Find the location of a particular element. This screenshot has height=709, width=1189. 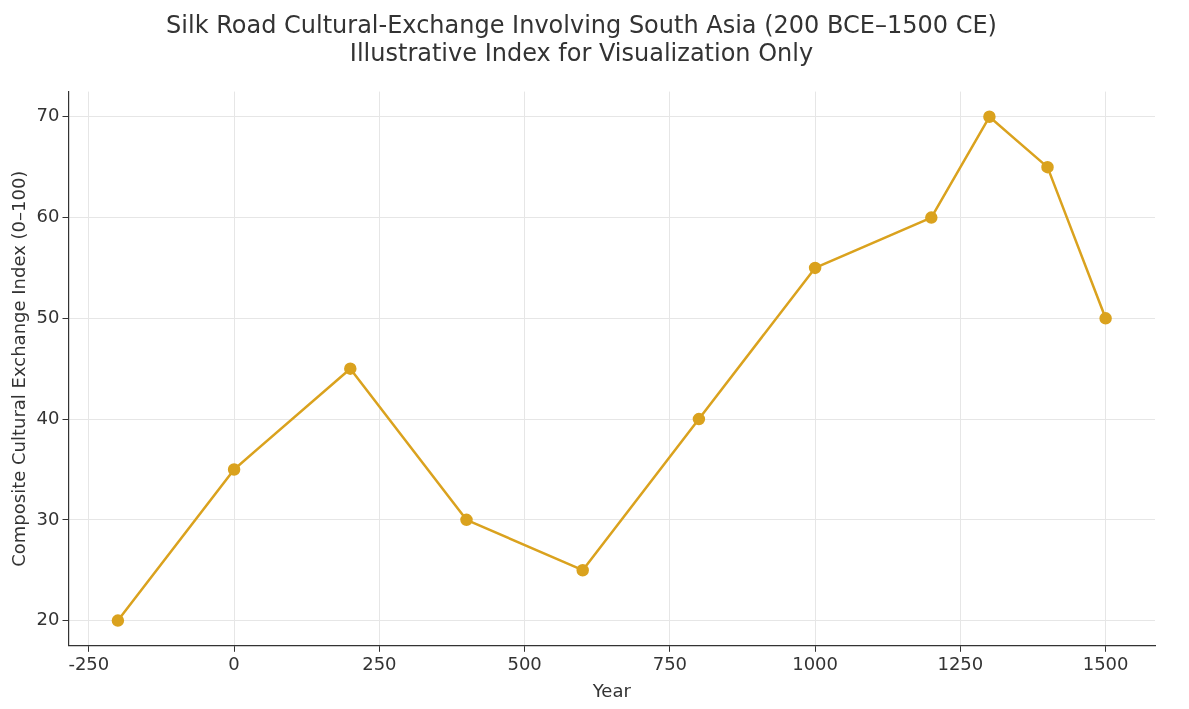

y-axis-title: Composite Cultural Exchange Index (0–100) is located at coordinates (19, 368).